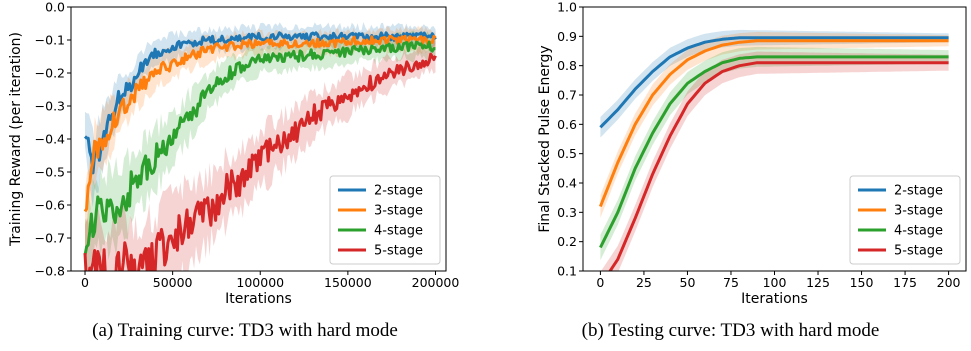  What do you see at coordinates (730, 330) in the screenshot?
I see `caption-testing: (b) Testing curve: TD3 with hard mode` at bounding box center [730, 330].